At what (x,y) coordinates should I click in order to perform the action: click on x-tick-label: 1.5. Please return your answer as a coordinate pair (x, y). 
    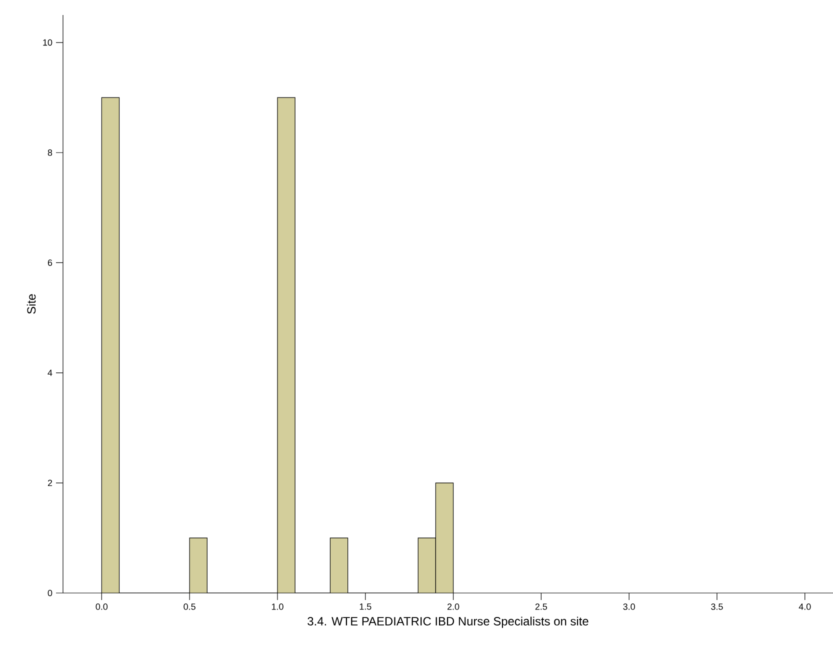
    Looking at the image, I should click on (366, 607).